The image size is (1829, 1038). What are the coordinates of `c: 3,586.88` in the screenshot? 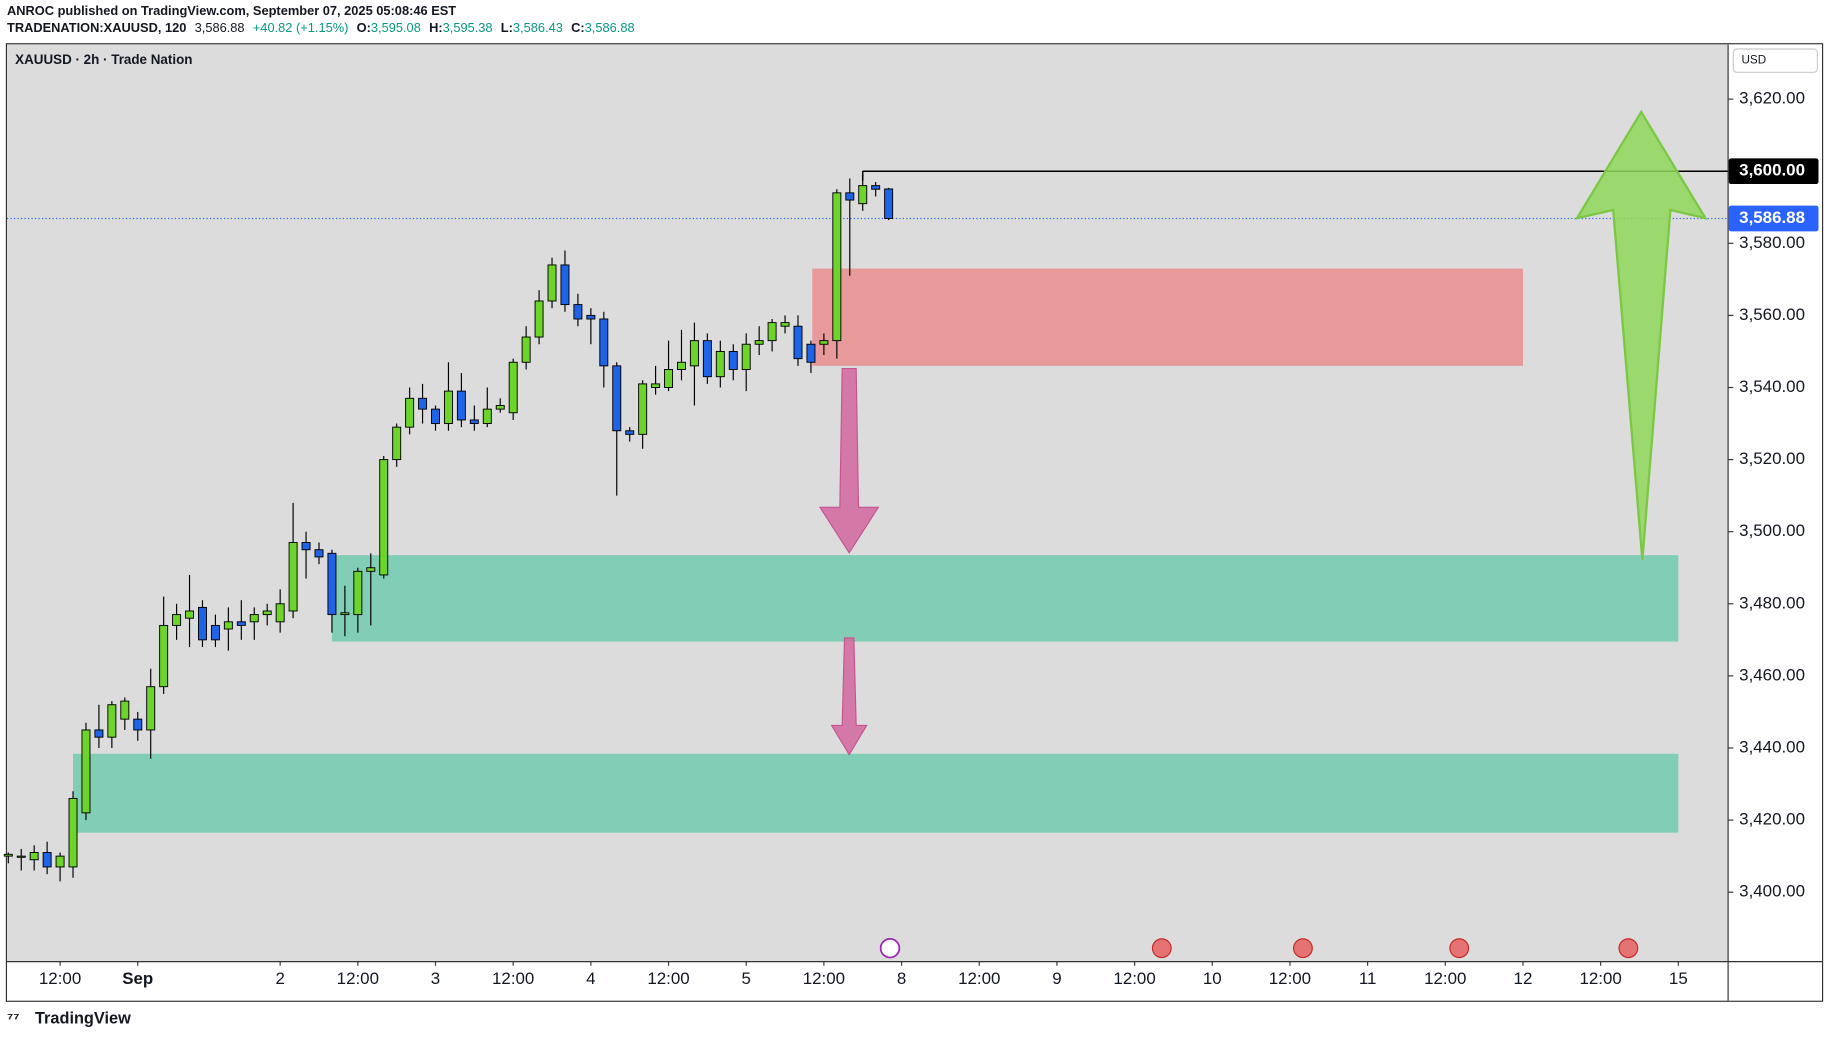 It's located at (610, 28).